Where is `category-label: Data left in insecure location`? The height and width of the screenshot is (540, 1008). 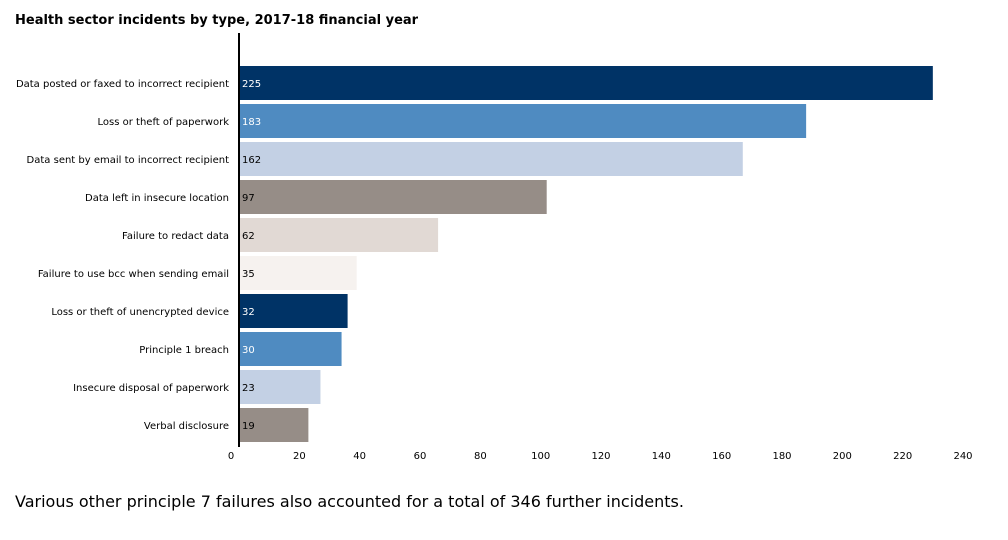
category-label: Data left in insecure location is located at coordinates (157, 198).